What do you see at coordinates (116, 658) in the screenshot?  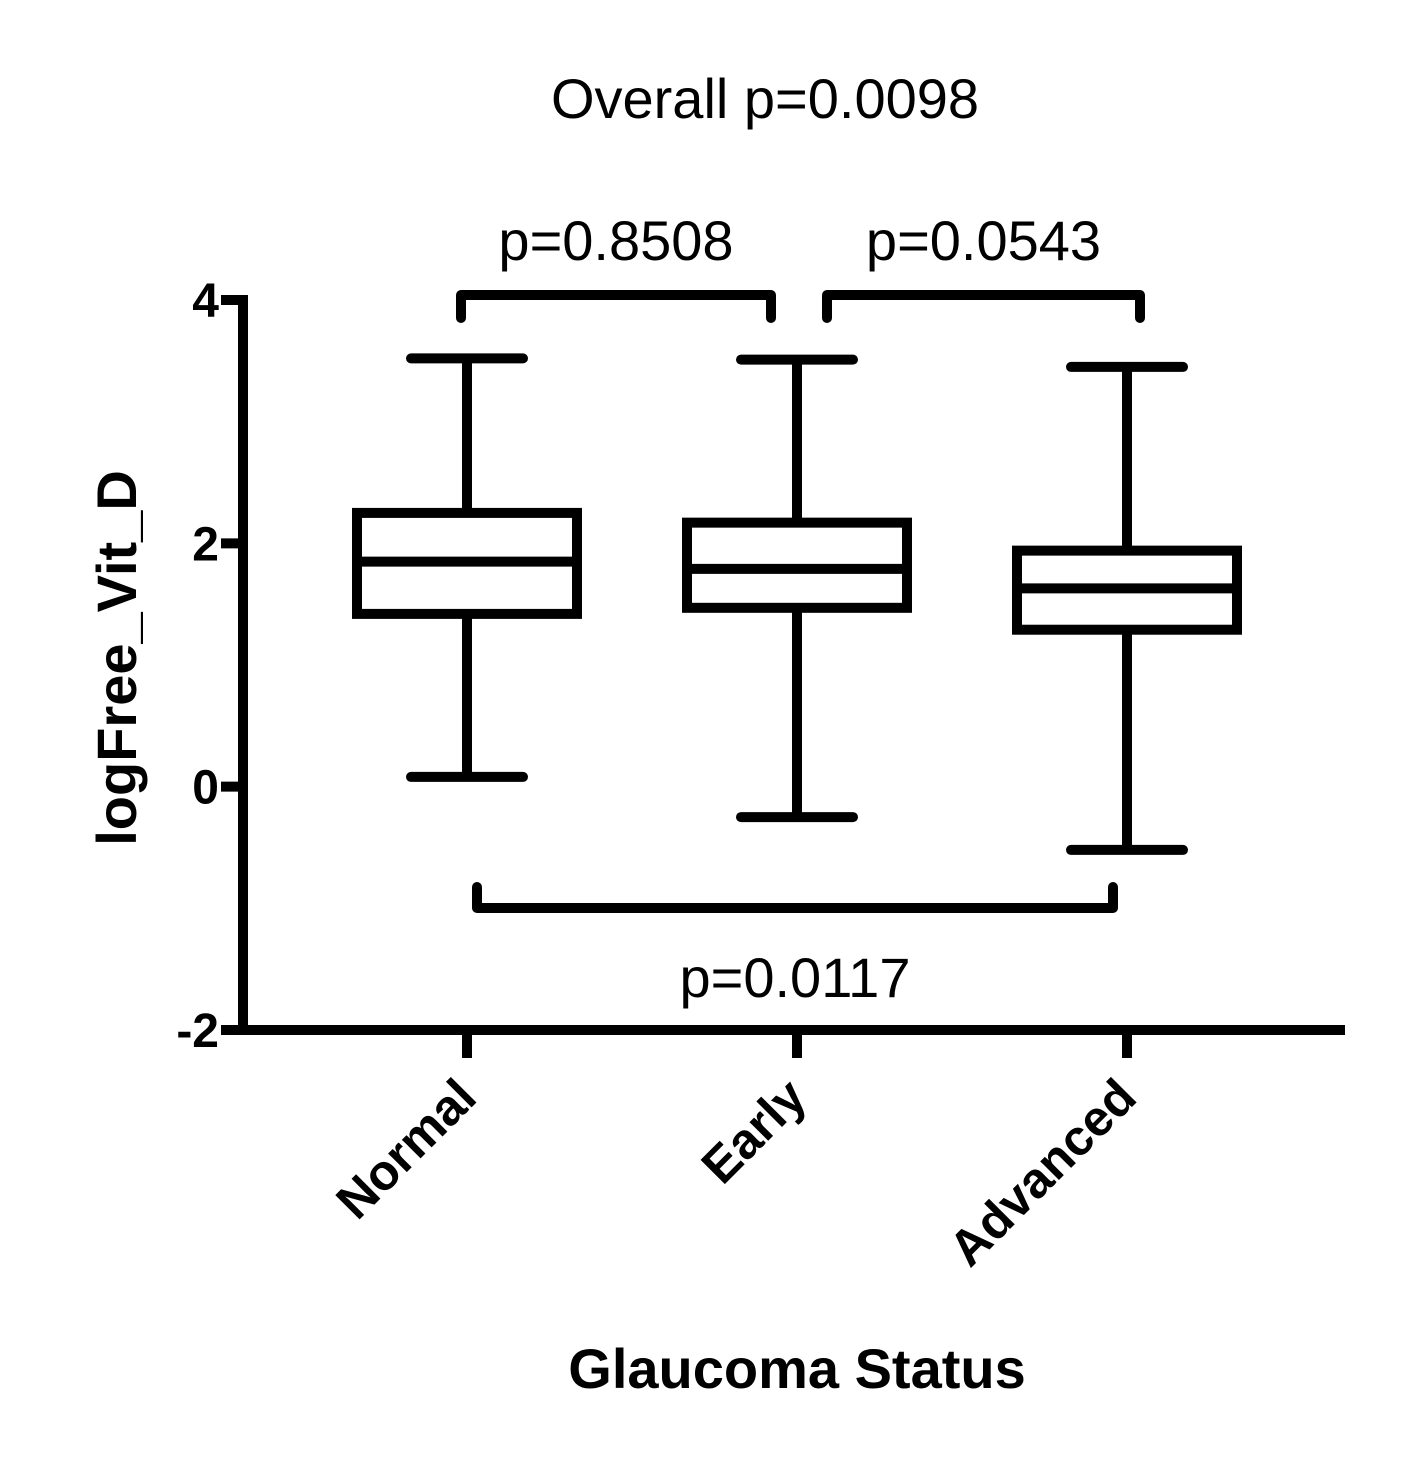 I see `y-axis-title: logFree_Vit_D` at bounding box center [116, 658].